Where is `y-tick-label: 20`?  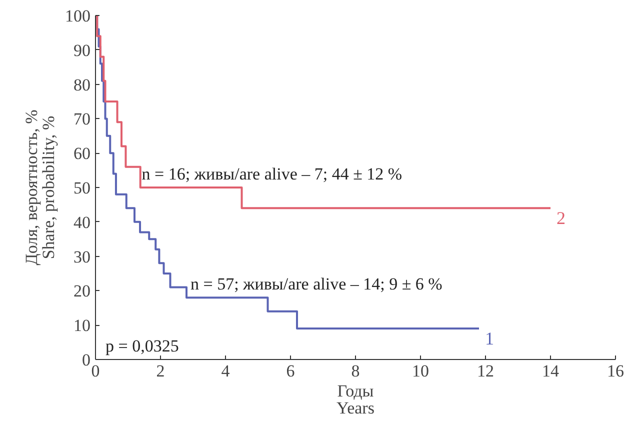
y-tick-label: 20 is located at coordinates (82, 291).